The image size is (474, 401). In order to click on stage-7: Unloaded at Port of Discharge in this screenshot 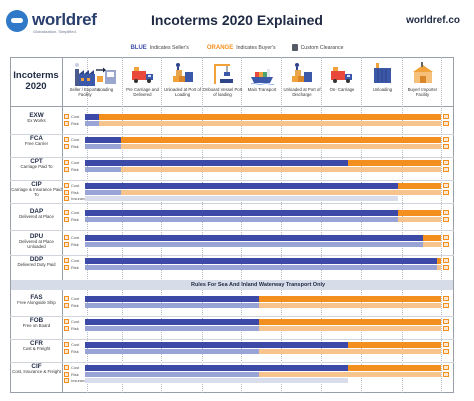, I will do `click(302, 78)`.